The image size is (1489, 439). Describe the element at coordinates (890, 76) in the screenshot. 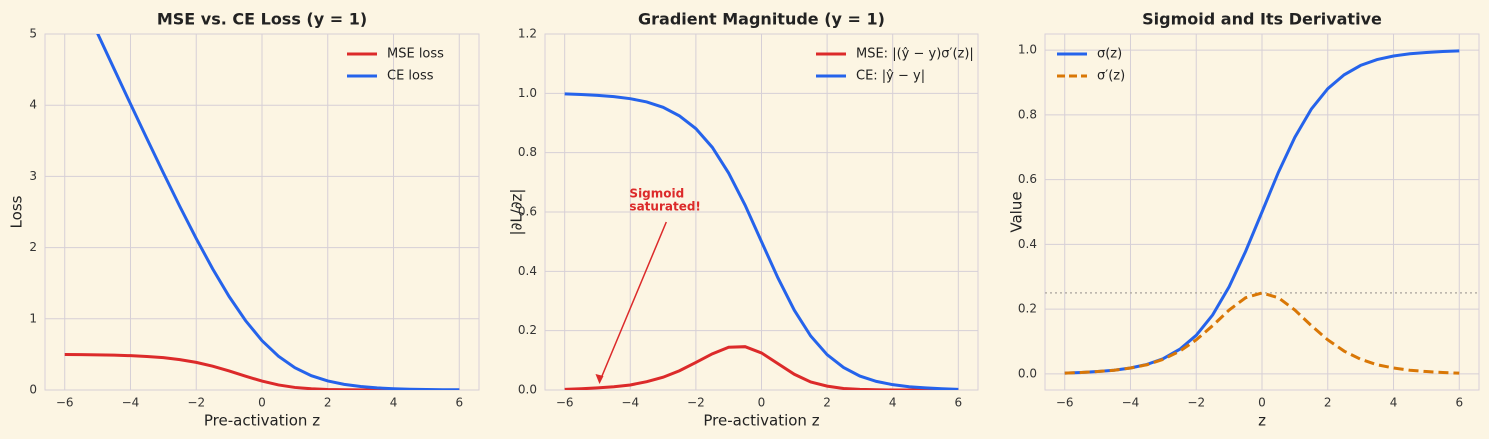

I see `legend-label: CE: |ŷ − y|` at that location.